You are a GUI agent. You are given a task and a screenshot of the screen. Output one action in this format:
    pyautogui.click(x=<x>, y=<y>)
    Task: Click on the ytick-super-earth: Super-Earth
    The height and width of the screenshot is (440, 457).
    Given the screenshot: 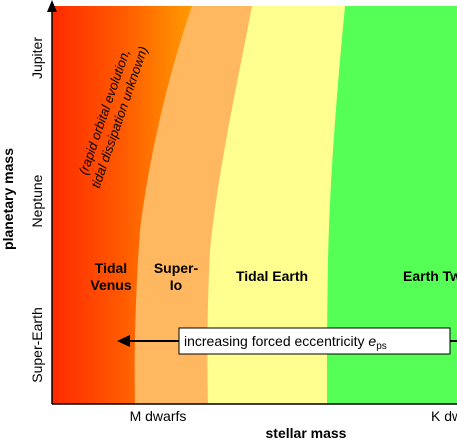 What is the action you would take?
    pyautogui.click(x=37, y=344)
    